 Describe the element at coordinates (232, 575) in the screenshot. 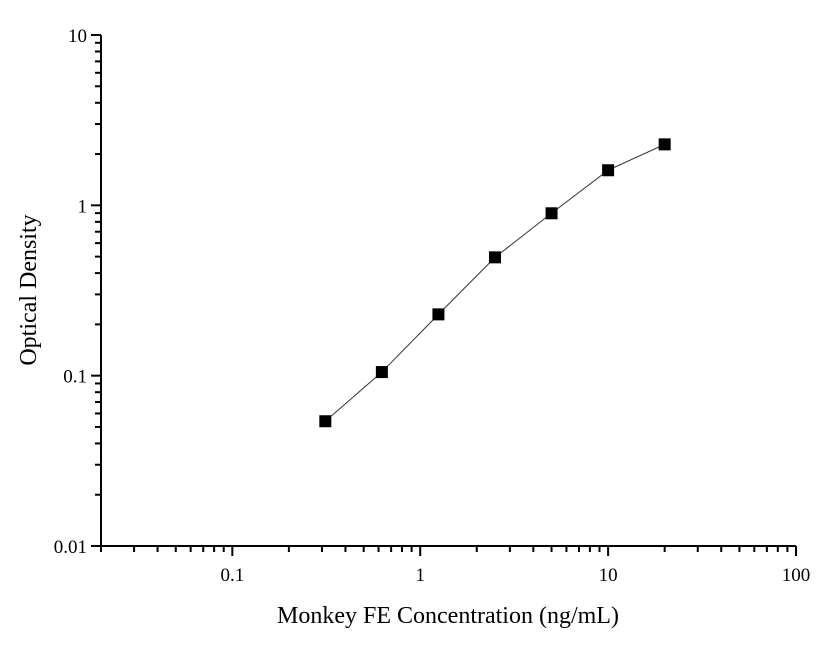

I see `x-tick-label: 0.1` at that location.